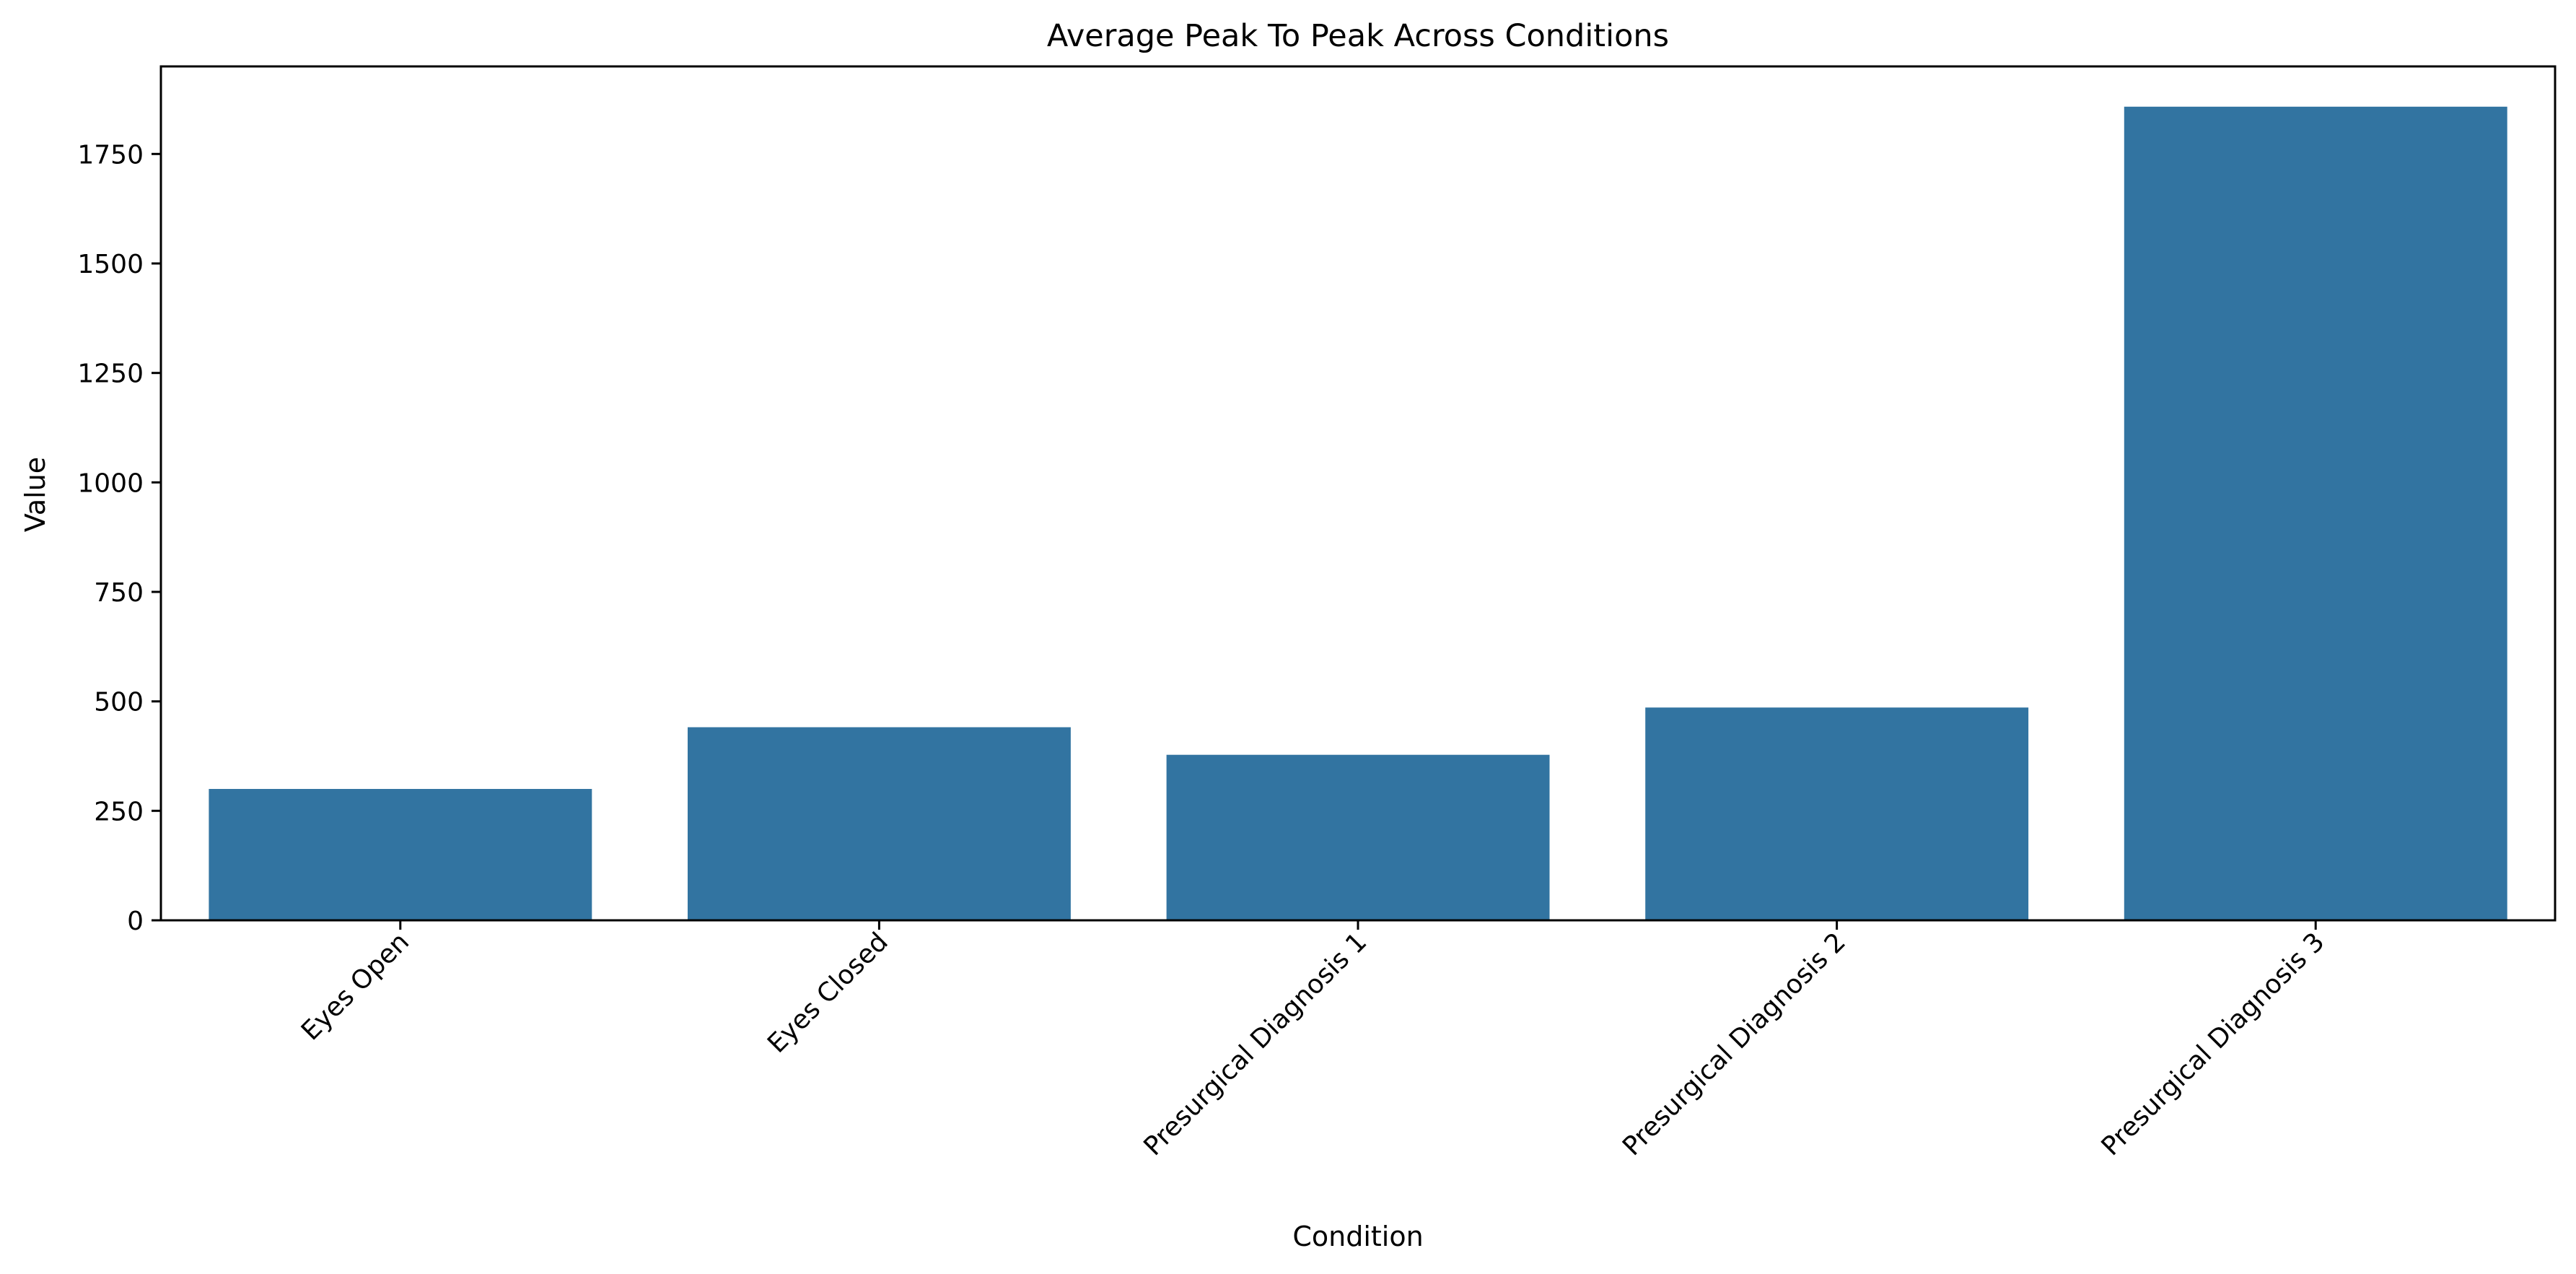 Image resolution: width=2576 pixels, height=1274 pixels. Describe the element at coordinates (110, 483) in the screenshot. I see `y-tick-label: 1000` at that location.